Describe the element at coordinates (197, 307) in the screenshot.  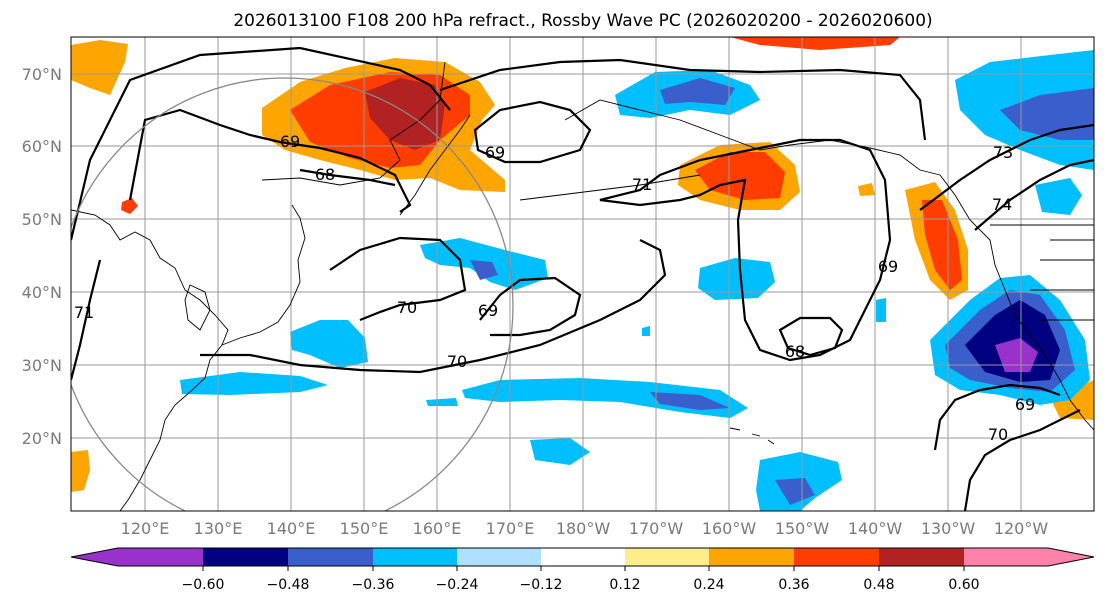
I see `coastline-korea` at that location.